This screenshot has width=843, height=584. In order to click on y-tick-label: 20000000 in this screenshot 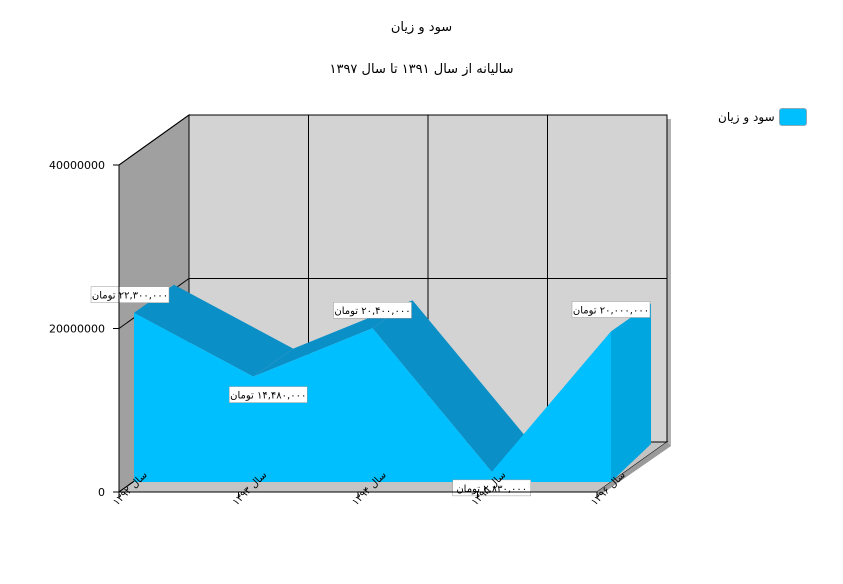, I will do `click(77, 329)`.